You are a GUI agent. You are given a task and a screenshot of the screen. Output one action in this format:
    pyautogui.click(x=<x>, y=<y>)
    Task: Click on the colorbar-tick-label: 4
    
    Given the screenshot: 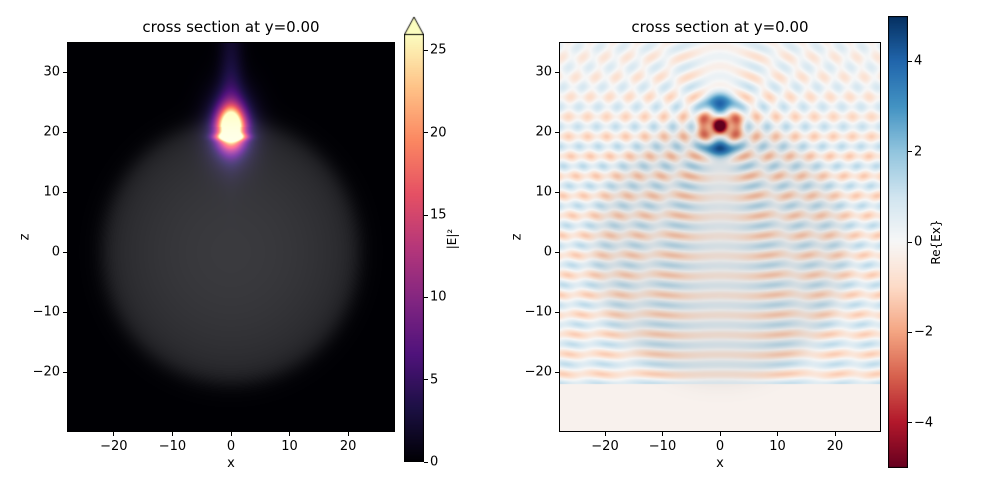 What is the action you would take?
    pyautogui.click(x=918, y=61)
    